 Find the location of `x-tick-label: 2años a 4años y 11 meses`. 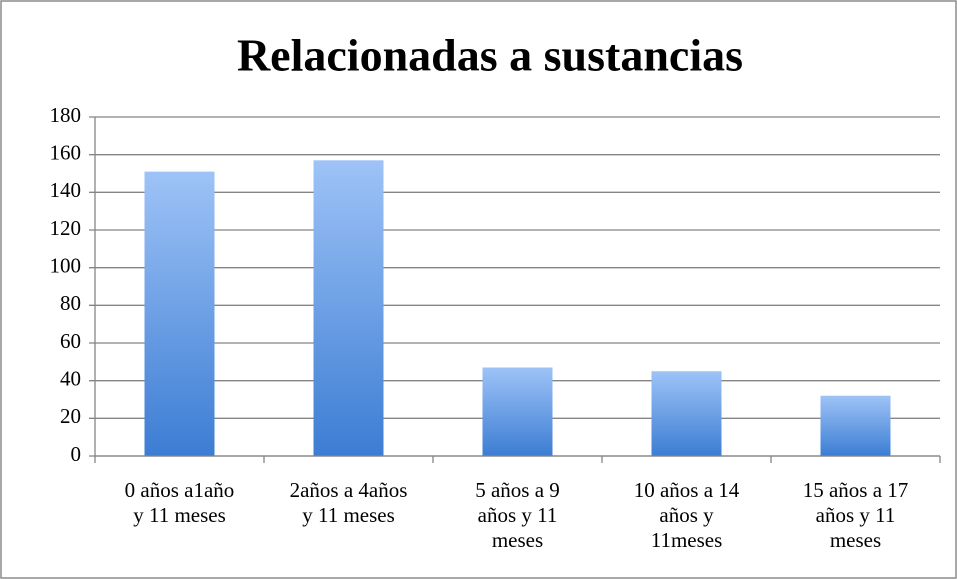

x-tick-label: 2años a 4años y 11 meses is located at coordinates (348, 502).